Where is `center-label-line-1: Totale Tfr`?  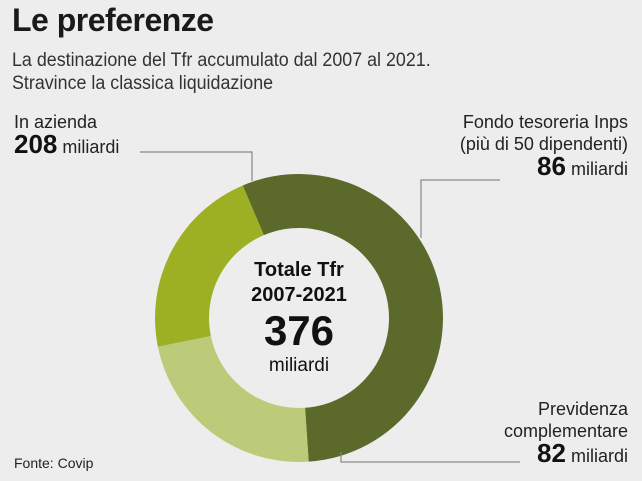
center-label-line-1: Totale Tfr is located at coordinates (299, 270).